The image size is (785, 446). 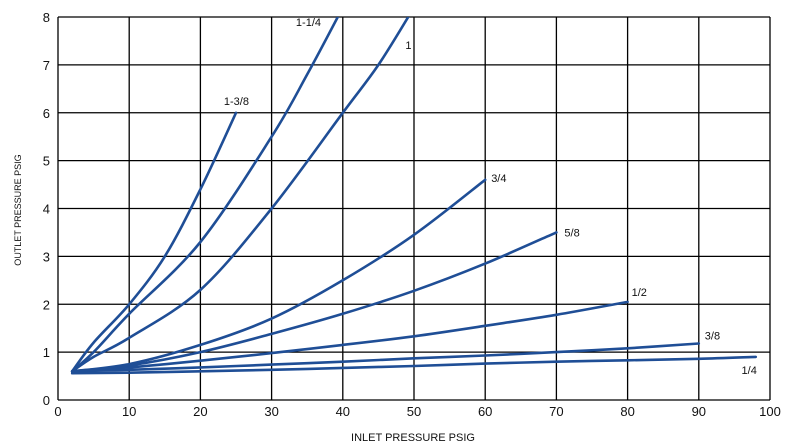 What do you see at coordinates (18, 209) in the screenshot?
I see `y-axis-label: OUTLET PRESSURE PSIG` at bounding box center [18, 209].